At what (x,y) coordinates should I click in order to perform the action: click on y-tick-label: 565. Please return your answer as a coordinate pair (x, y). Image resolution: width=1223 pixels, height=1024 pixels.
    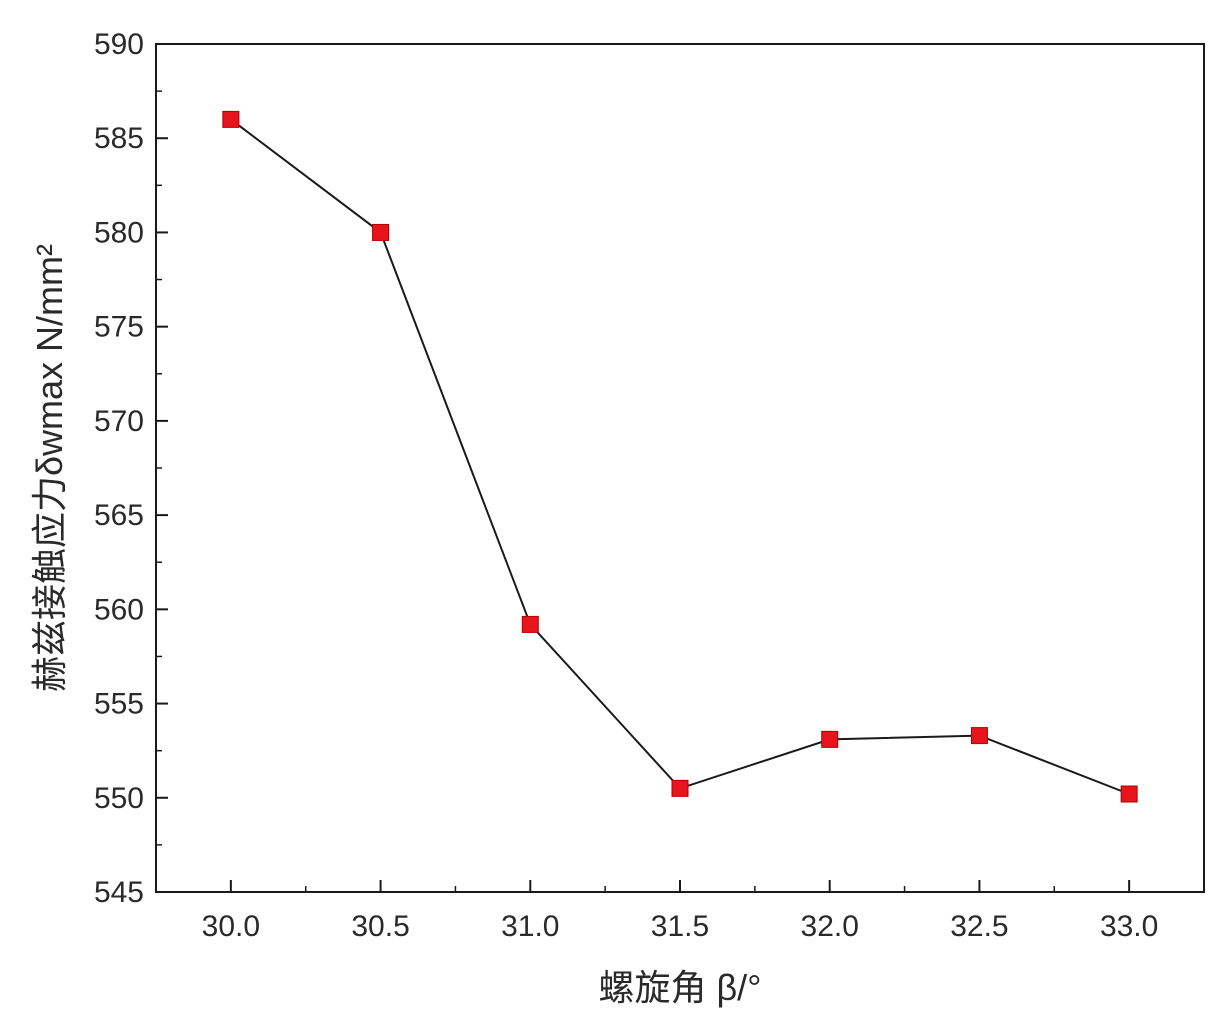
    Looking at the image, I should click on (119, 515).